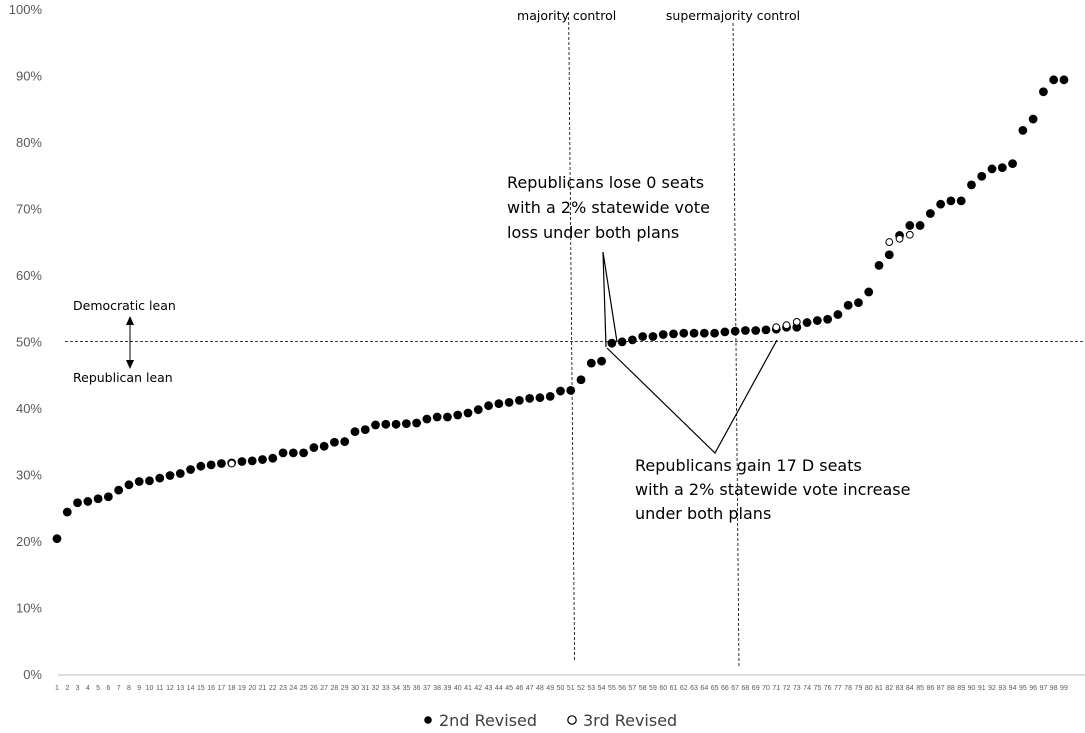 The height and width of the screenshot is (733, 1085). What do you see at coordinates (725, 688) in the screenshot?
I see `x-tick-label: 66` at bounding box center [725, 688].